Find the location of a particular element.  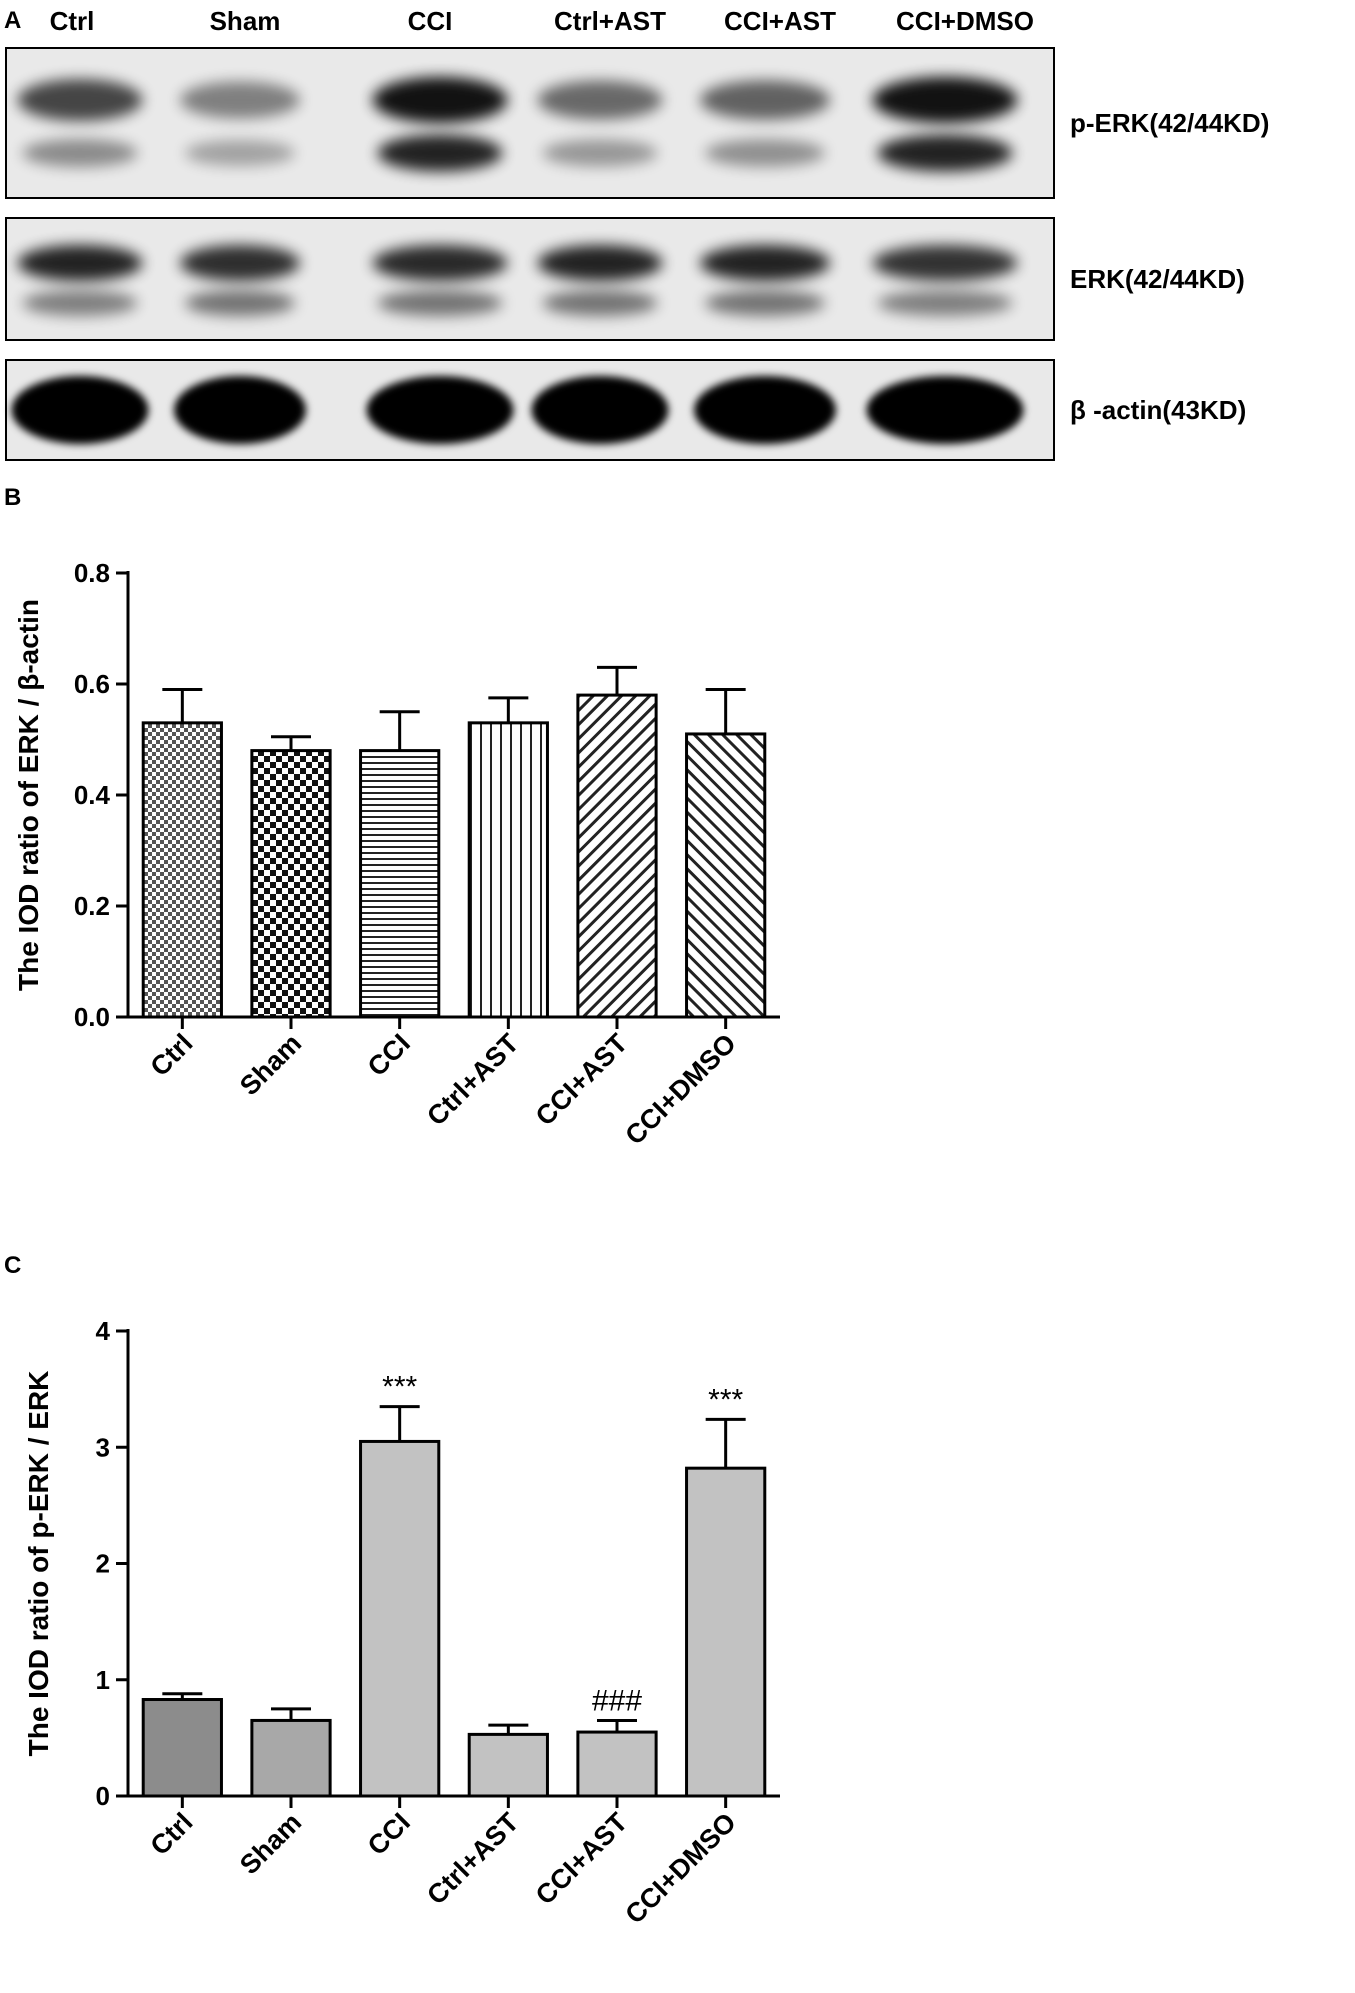

blot-row-label-erk-42-44kd: ERK(42/44KD) is located at coordinates (1157, 279).